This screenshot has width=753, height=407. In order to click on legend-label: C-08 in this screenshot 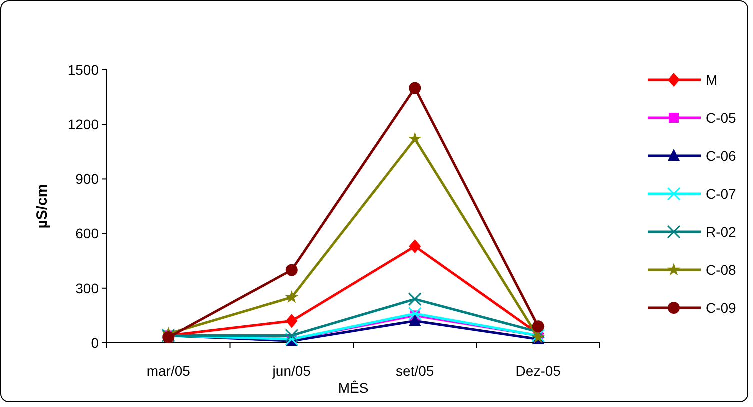, I will do `click(721, 270)`.